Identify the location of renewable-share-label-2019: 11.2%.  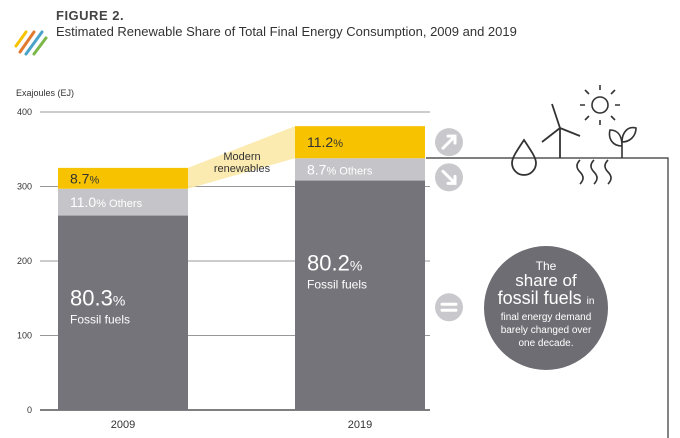
(325, 142).